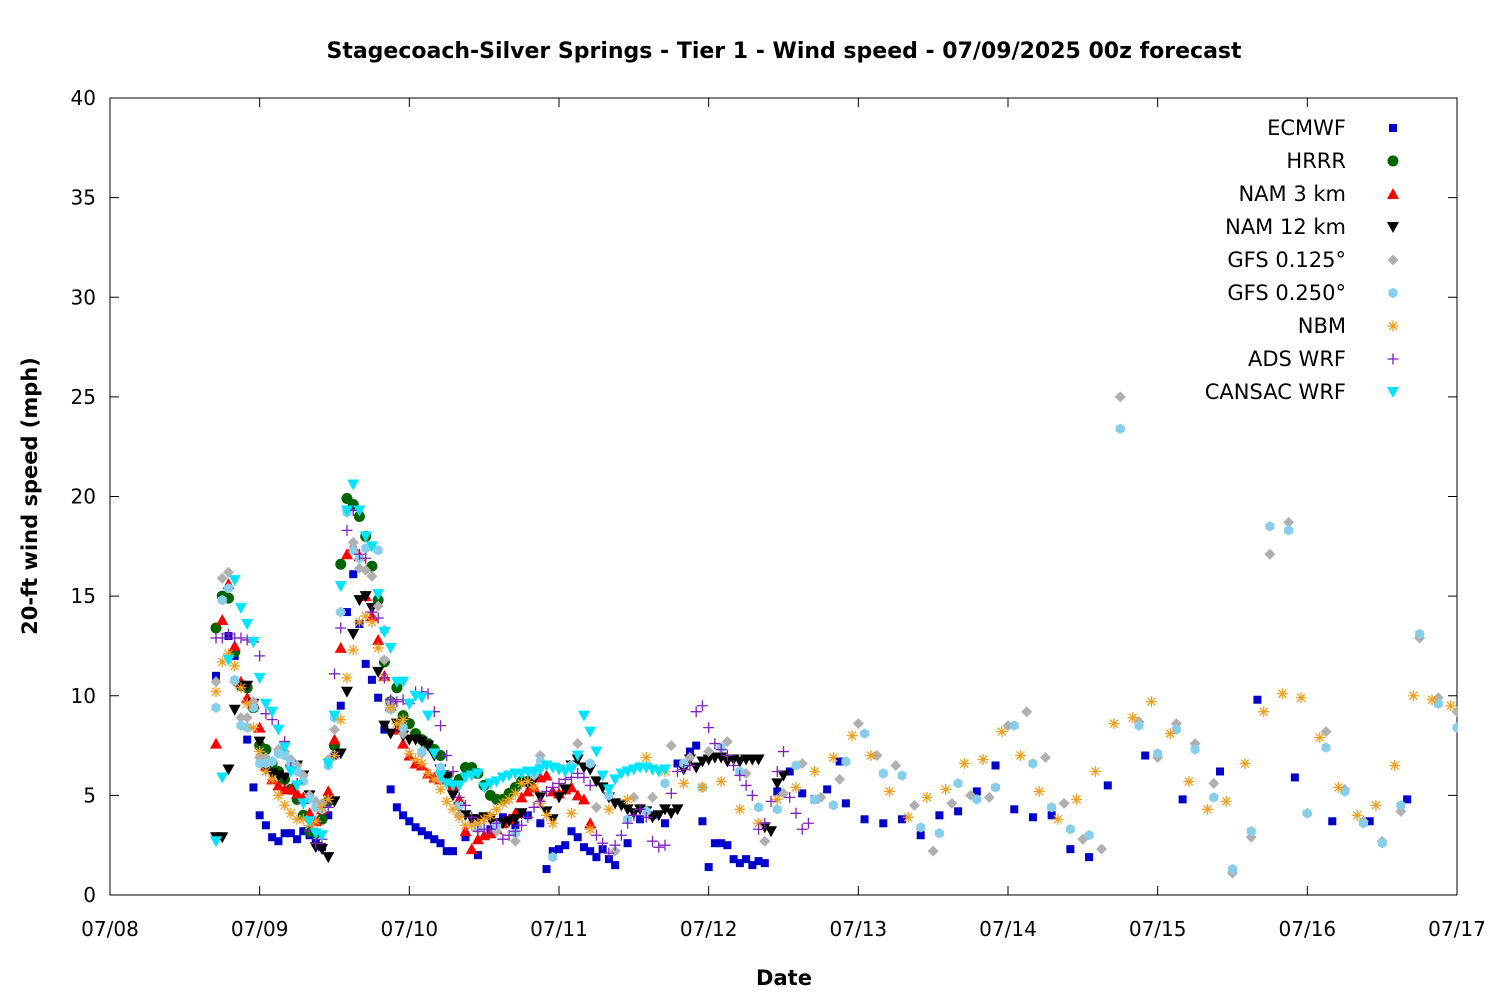 The height and width of the screenshot is (1000, 1500). Describe the element at coordinates (30, 496) in the screenshot. I see `y-axis-label: 20-ft wind speed (mph)` at that location.